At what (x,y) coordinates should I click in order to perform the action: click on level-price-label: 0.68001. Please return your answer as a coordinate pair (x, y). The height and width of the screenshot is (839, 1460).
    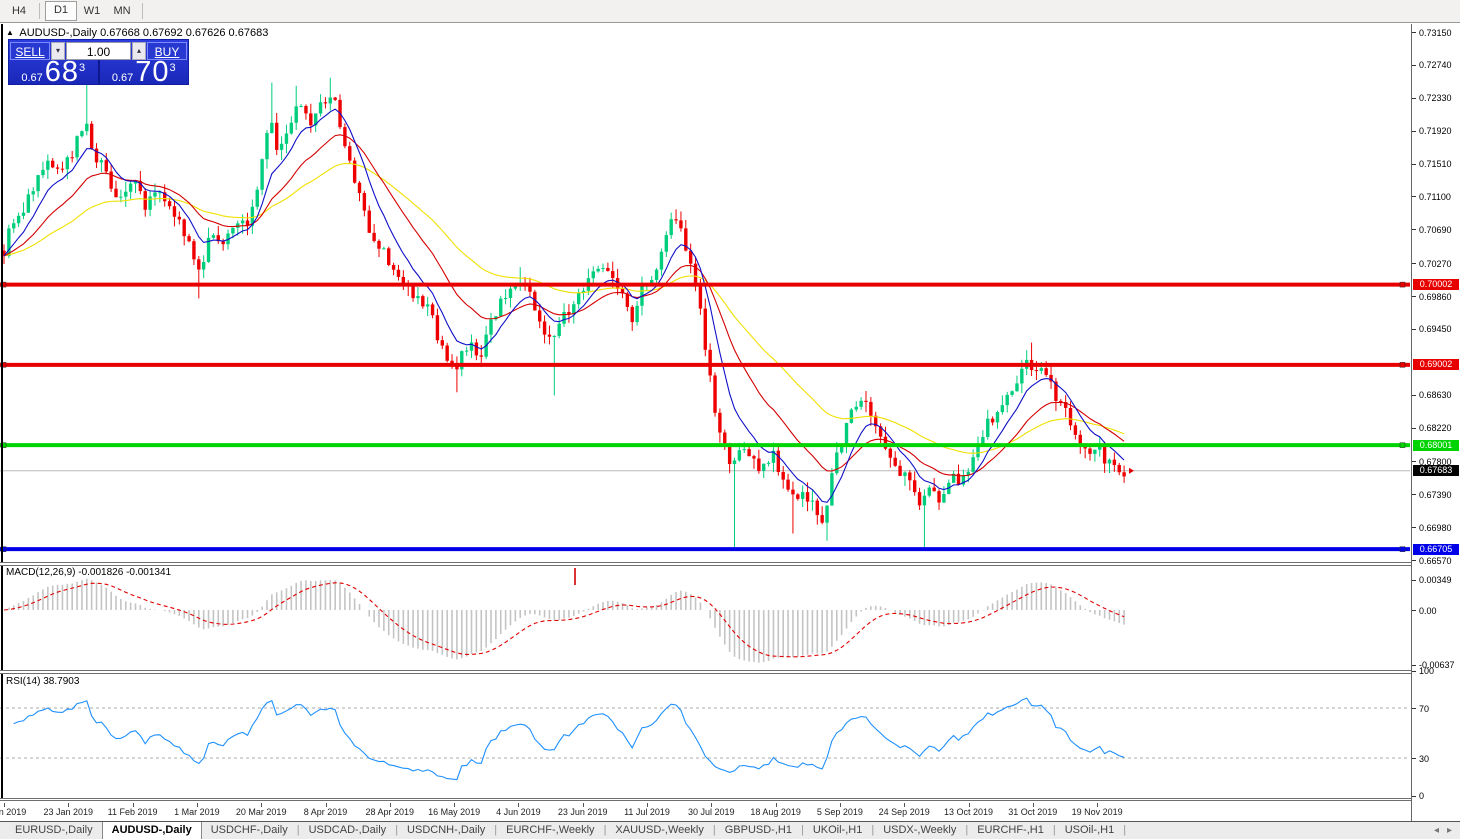
    Looking at the image, I should click on (1436, 445).